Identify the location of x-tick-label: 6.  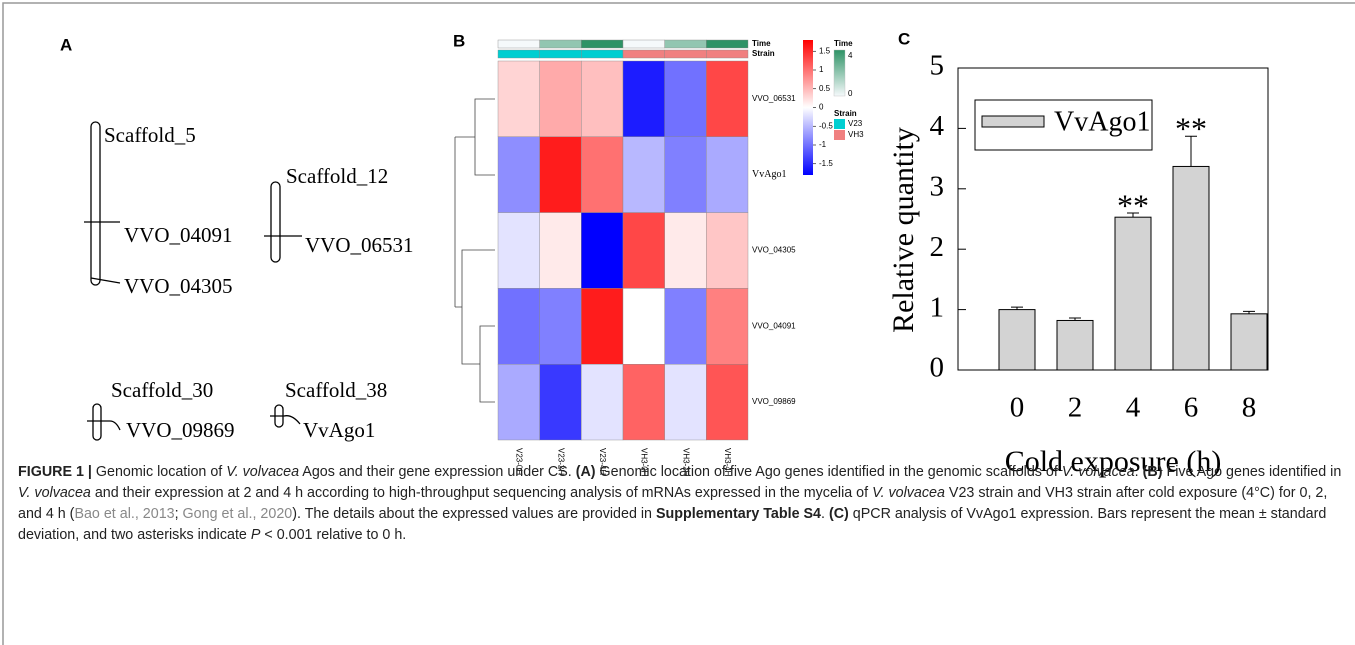
(1191, 408).